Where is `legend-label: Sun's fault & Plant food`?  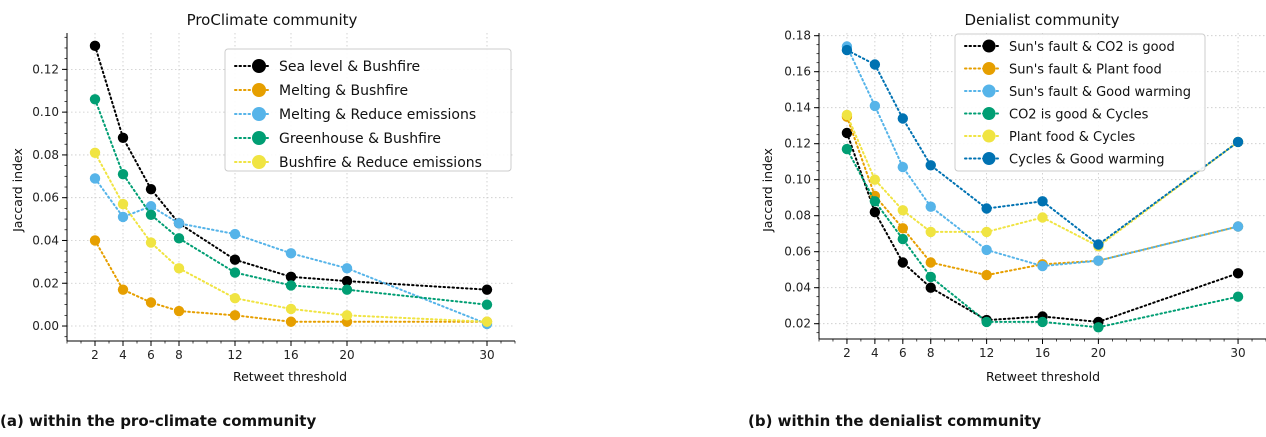
legend-label: Sun's fault & Plant food is located at coordinates (1085, 70).